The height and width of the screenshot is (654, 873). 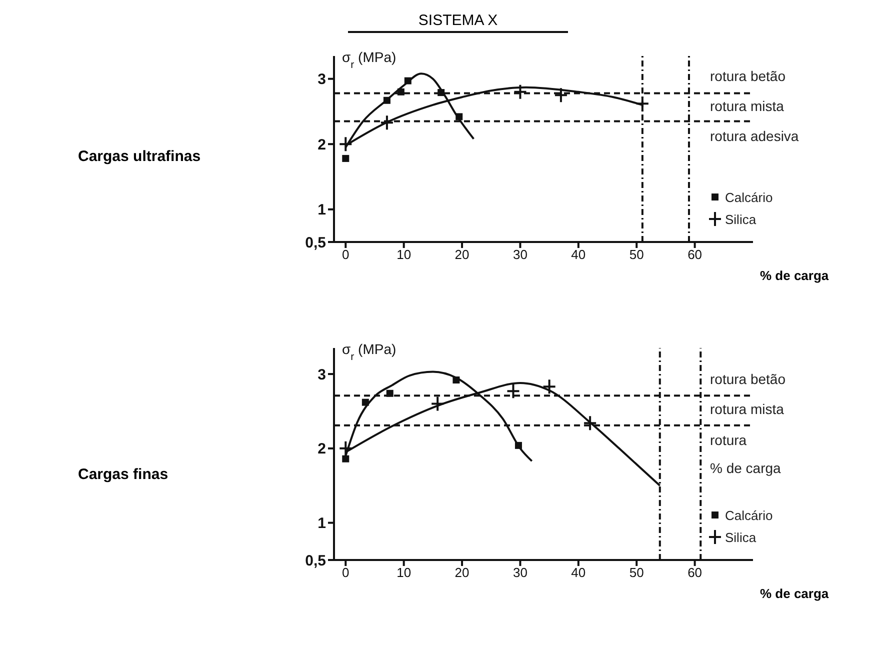 What do you see at coordinates (458, 22) in the screenshot?
I see `chart-title: SISTEMA X` at bounding box center [458, 22].